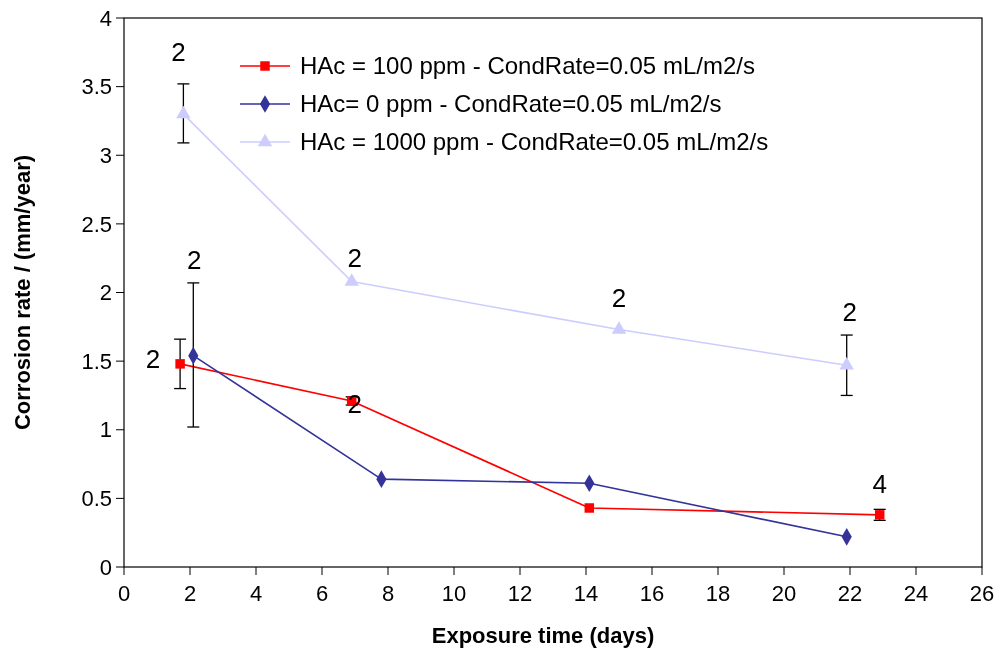 The width and height of the screenshot is (1003, 668). What do you see at coordinates (96, 87) in the screenshot?
I see `y-tick-label: 3.5` at bounding box center [96, 87].